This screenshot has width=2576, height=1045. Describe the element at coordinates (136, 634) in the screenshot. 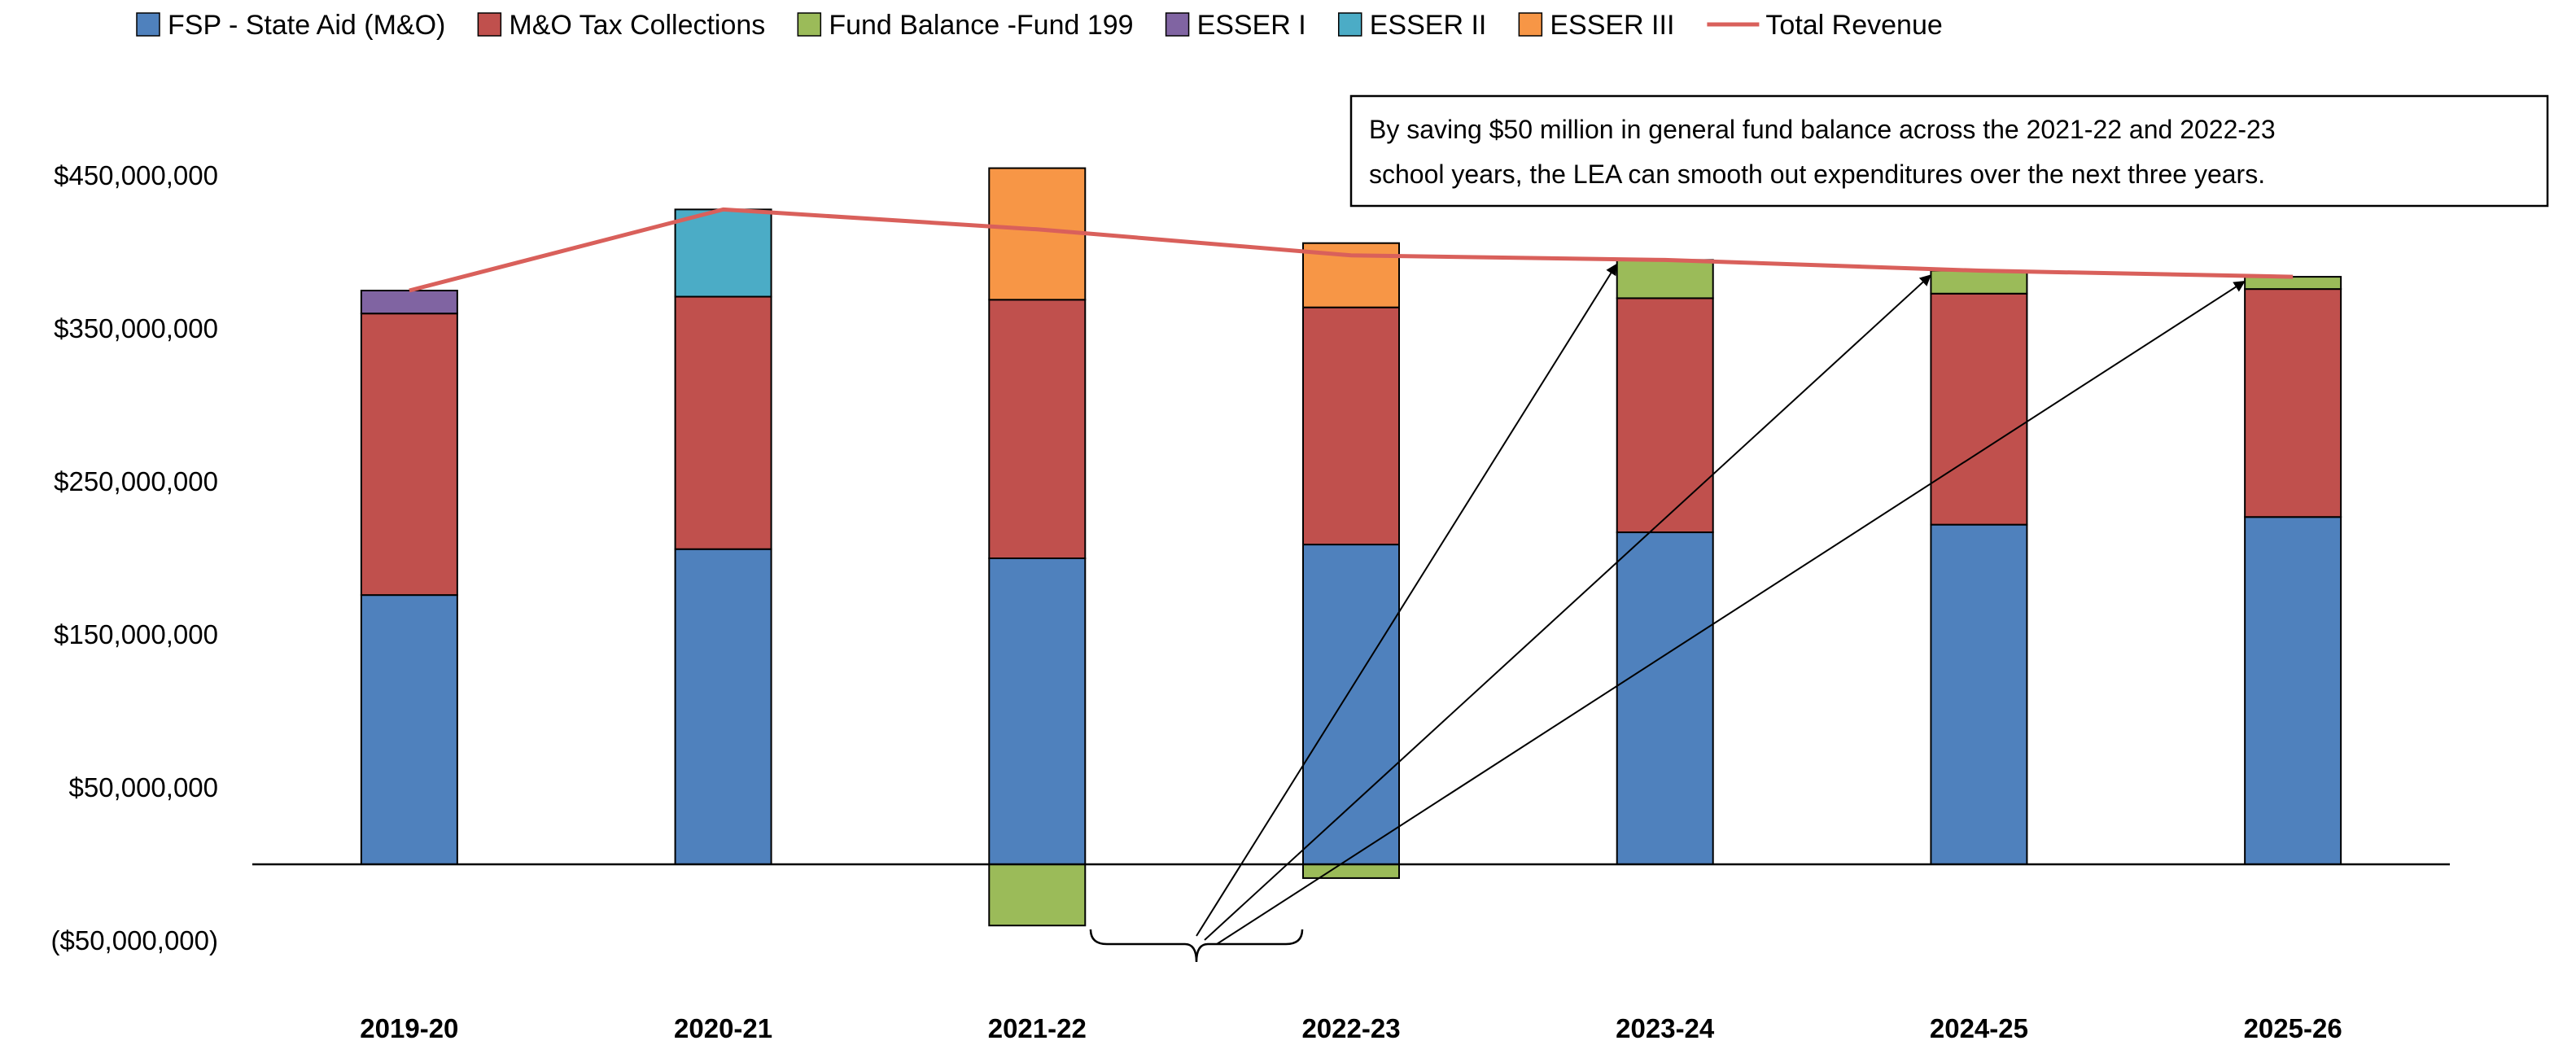

I see `y-tick-label: $150,000,000` at that location.